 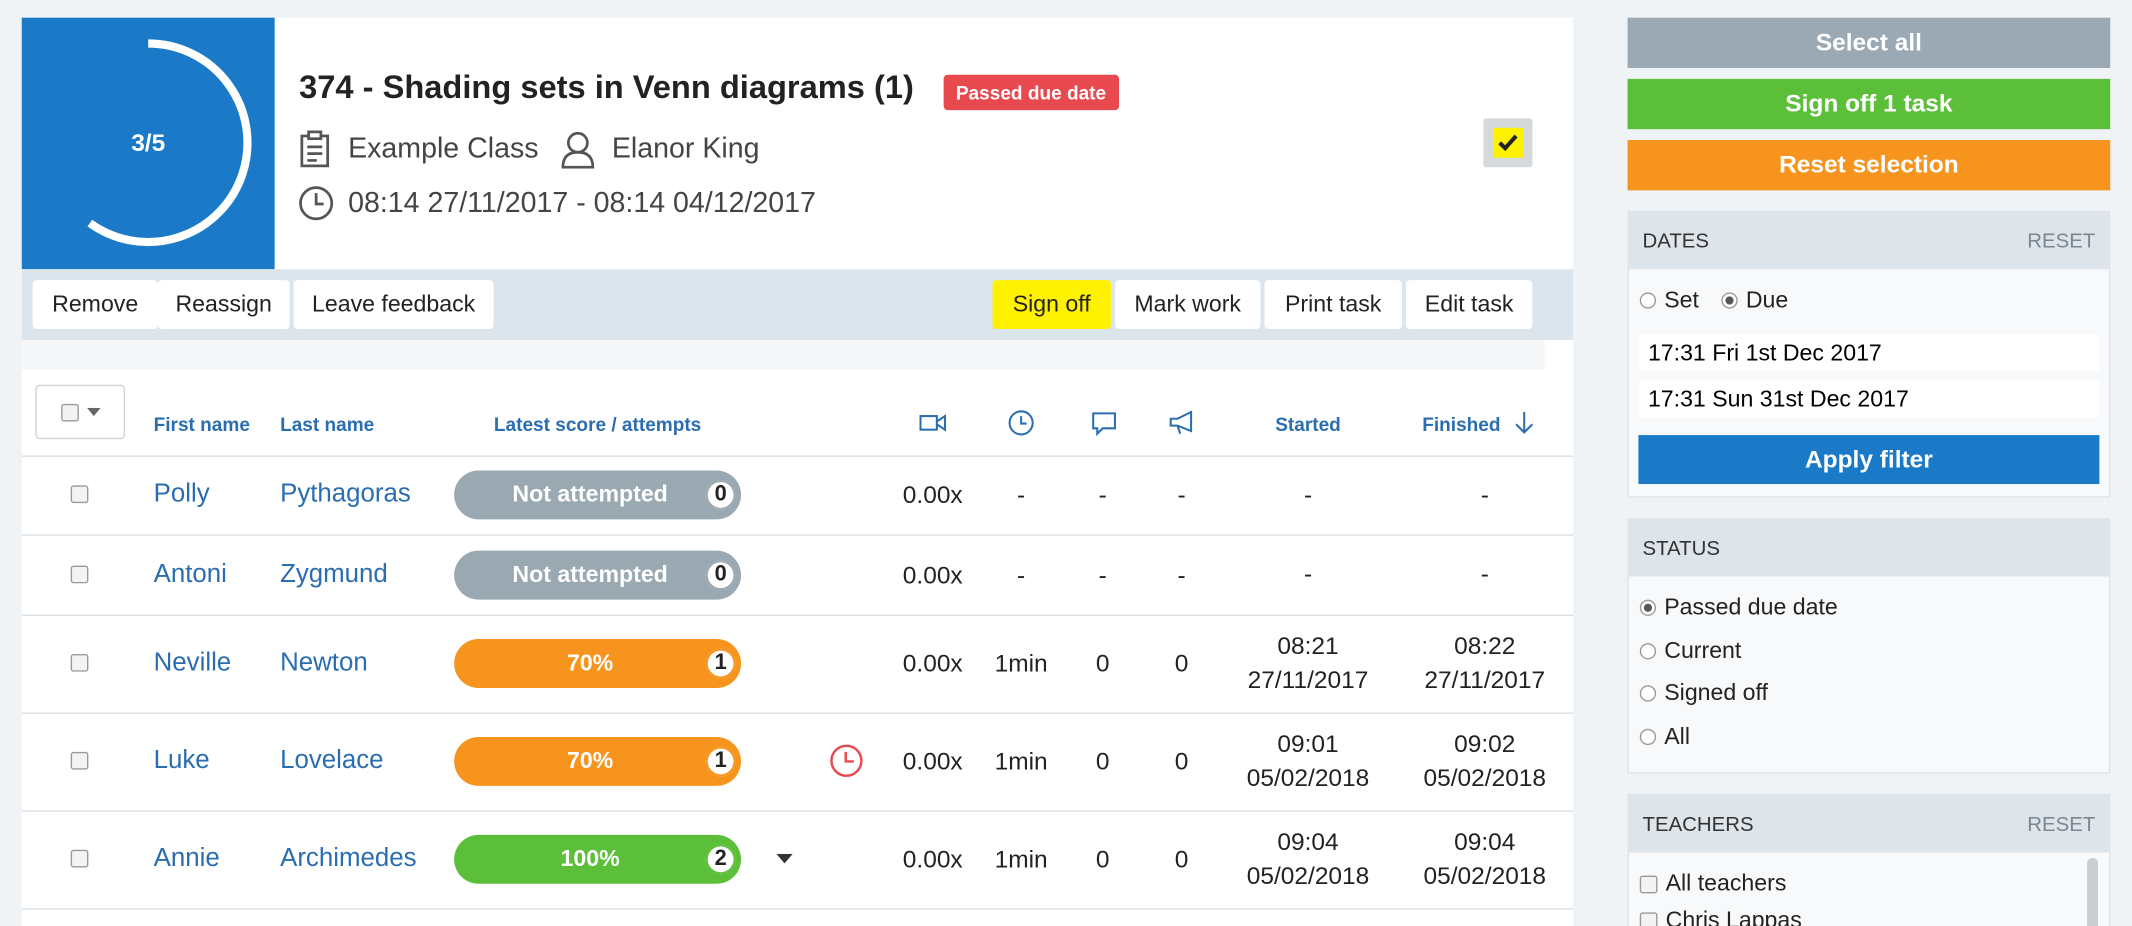 What do you see at coordinates (1333, 305) in the screenshot?
I see `action-button: Print task` at bounding box center [1333, 305].